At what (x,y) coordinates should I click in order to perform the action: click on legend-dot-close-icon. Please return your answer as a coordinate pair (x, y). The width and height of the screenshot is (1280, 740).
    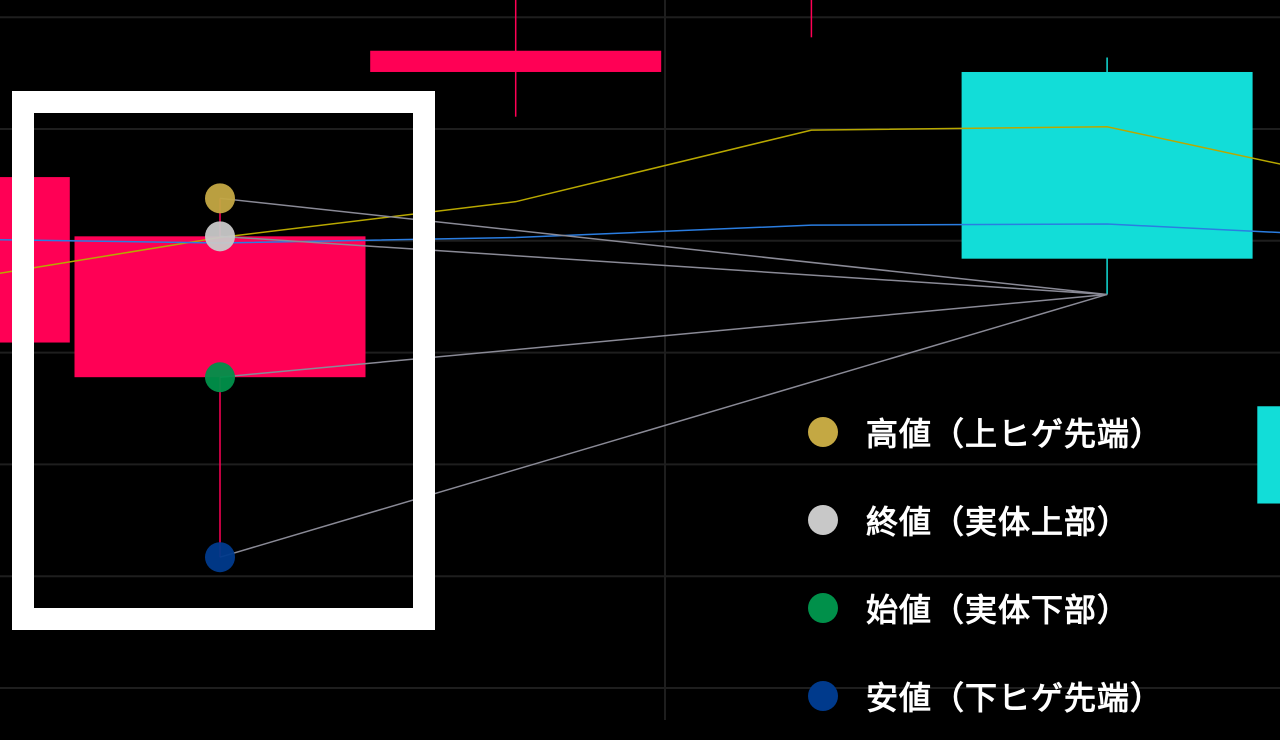
    Looking at the image, I should click on (823, 520).